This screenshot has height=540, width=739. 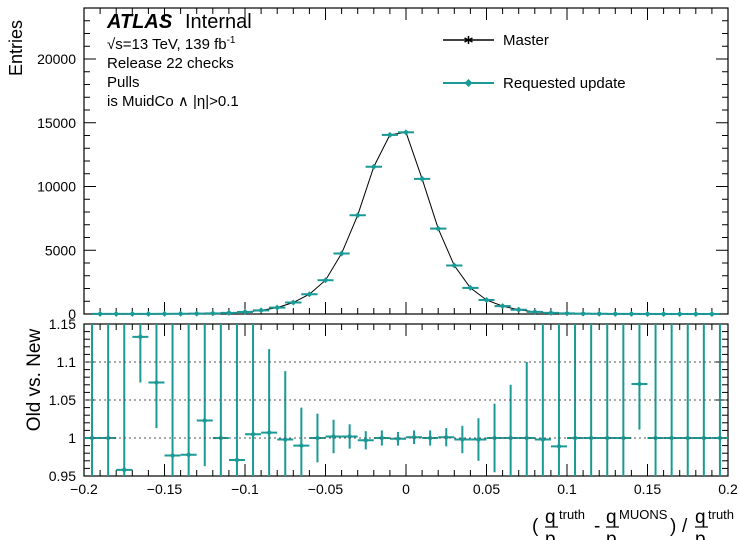 What do you see at coordinates (611, 534) in the screenshot?
I see `xlabel-p2: p` at bounding box center [611, 534].